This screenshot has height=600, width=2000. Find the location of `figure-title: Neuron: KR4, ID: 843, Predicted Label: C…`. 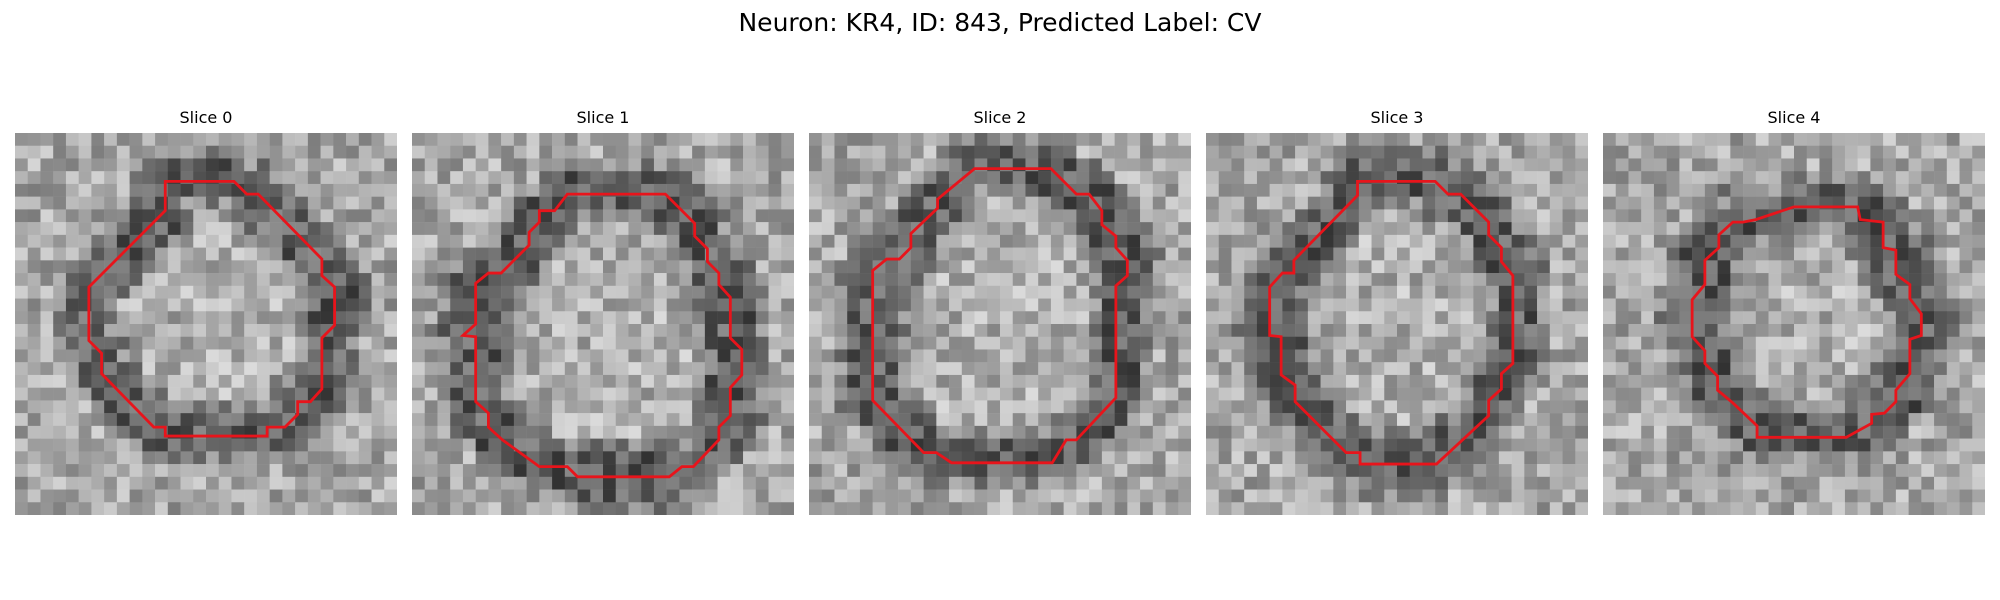

figure-title: Neuron: KR4, ID: 843, Predicted Label: C… is located at coordinates (1000, 22).